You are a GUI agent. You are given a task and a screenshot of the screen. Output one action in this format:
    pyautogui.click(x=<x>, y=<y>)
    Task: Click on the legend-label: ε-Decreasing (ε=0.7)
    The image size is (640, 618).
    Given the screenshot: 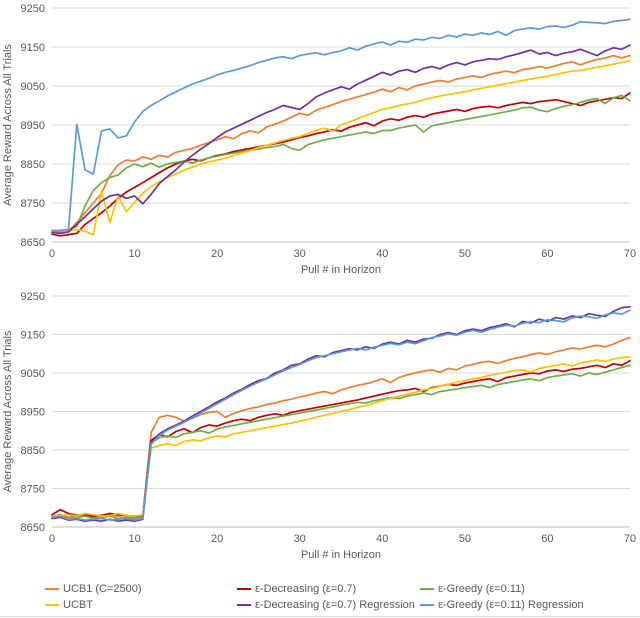 What is the action you would take?
    pyautogui.click(x=306, y=589)
    